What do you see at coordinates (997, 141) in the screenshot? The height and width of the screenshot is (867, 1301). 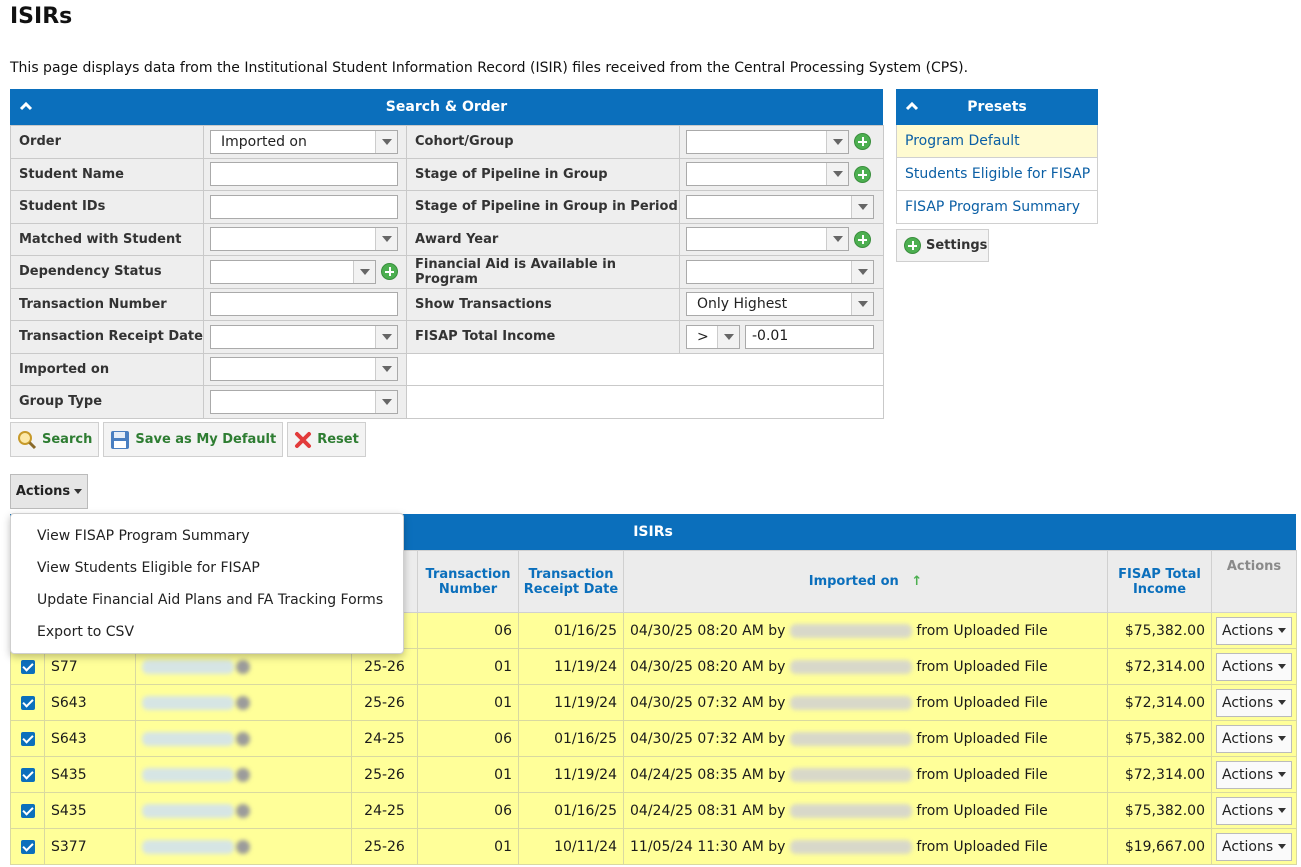 I see `preset-program-default: Program Default` at bounding box center [997, 141].